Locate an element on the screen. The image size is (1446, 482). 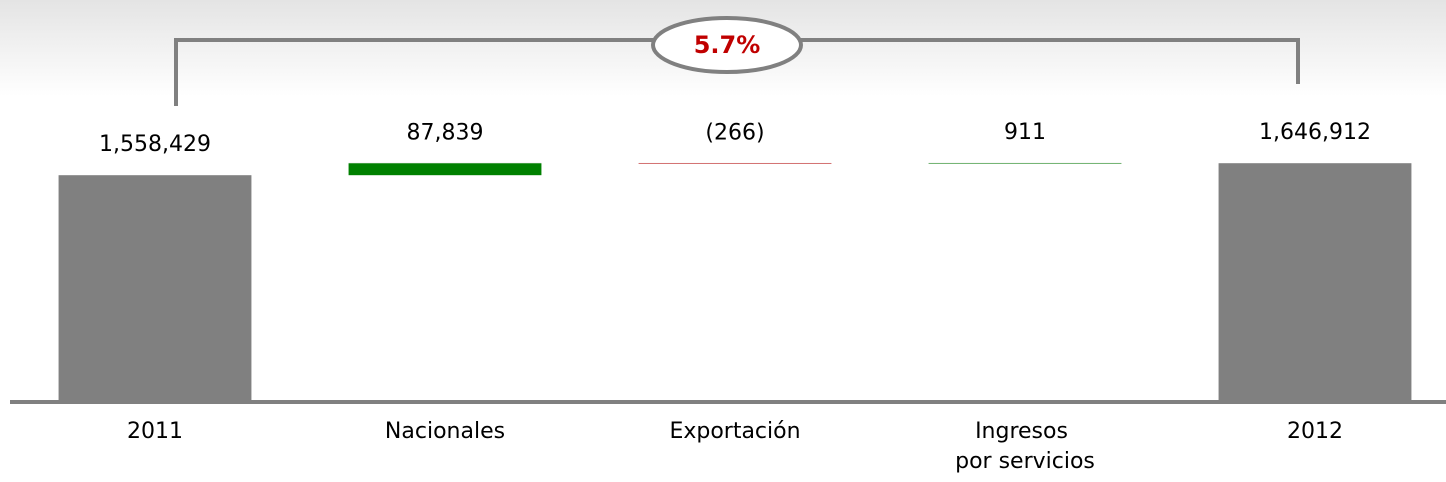
category-label: Nacionales is located at coordinates (445, 431).